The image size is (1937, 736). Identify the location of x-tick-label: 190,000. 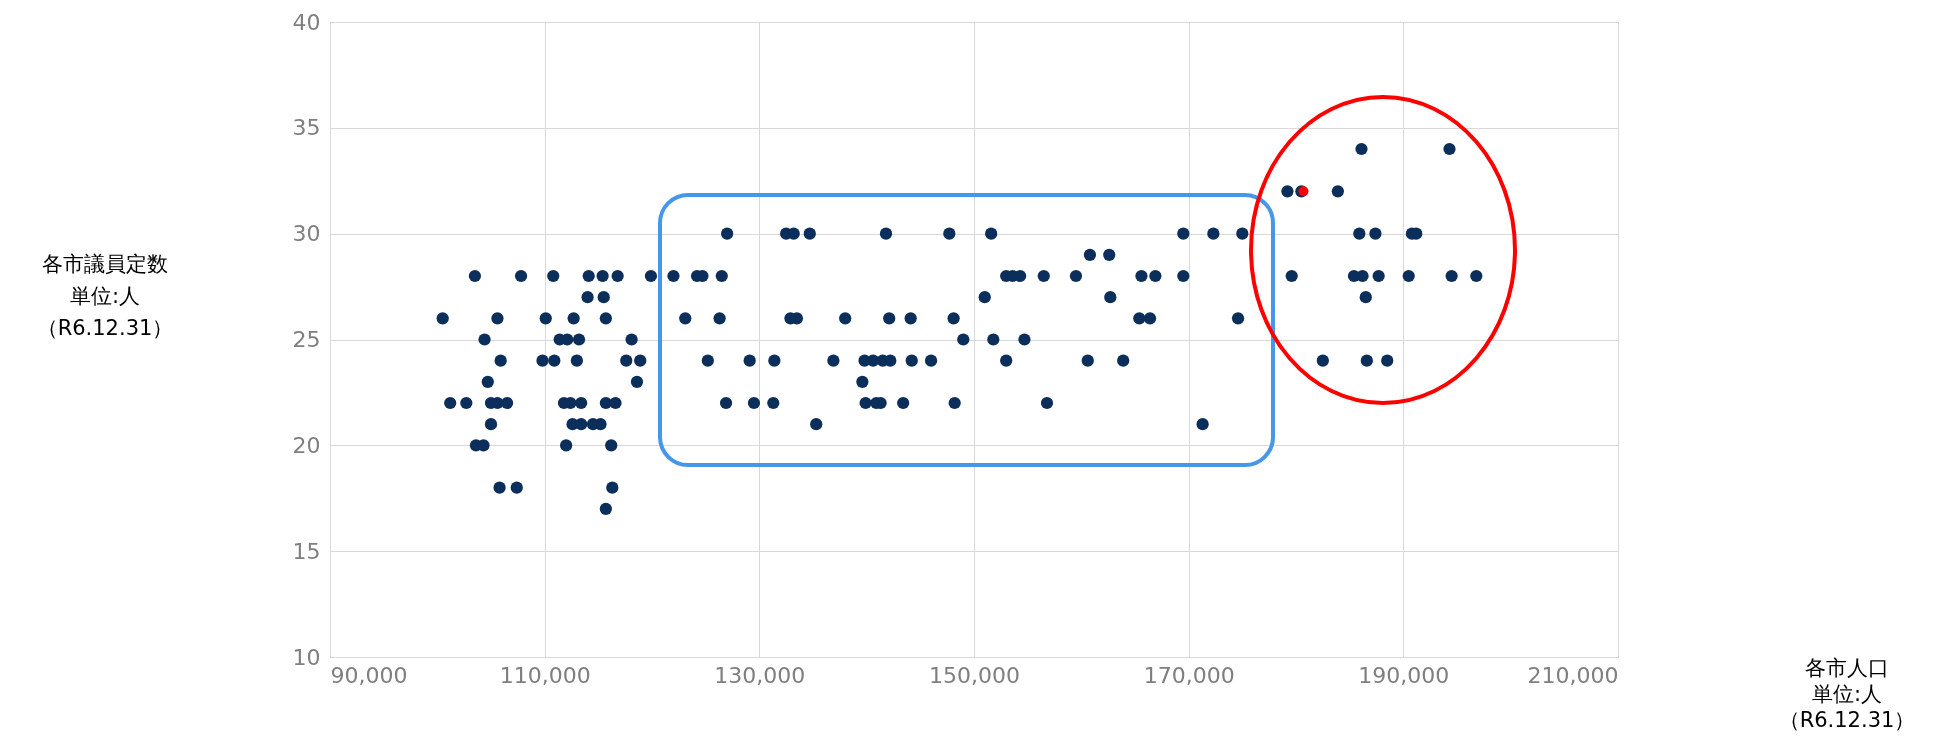
(1404, 675).